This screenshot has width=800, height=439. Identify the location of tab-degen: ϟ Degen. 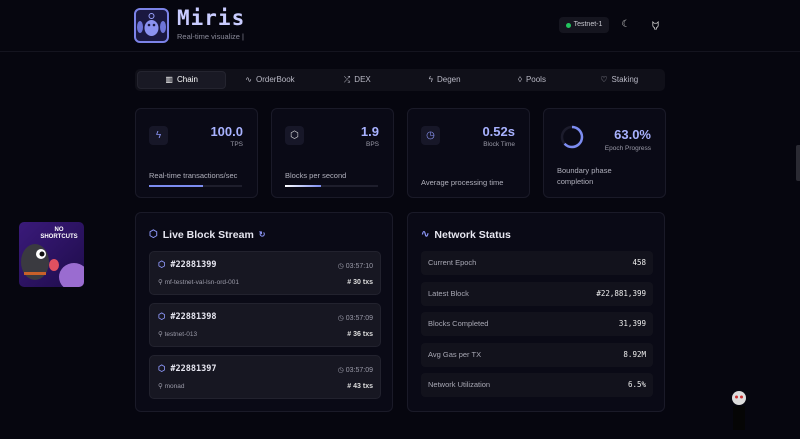
(444, 80).